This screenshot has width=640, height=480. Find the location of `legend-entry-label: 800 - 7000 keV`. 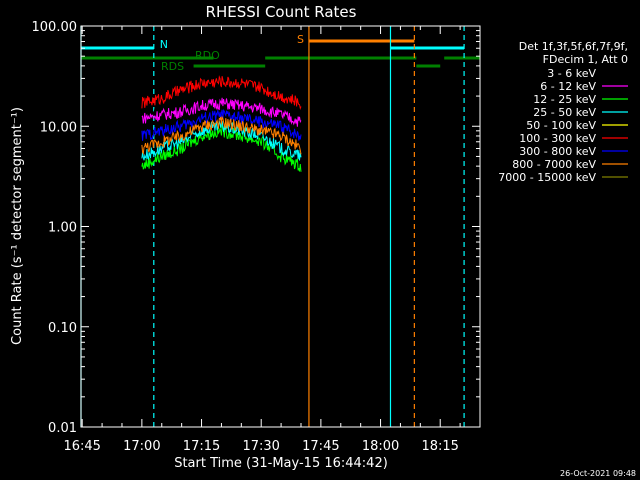

legend-entry-label: 800 - 7000 keV is located at coordinates (554, 164).